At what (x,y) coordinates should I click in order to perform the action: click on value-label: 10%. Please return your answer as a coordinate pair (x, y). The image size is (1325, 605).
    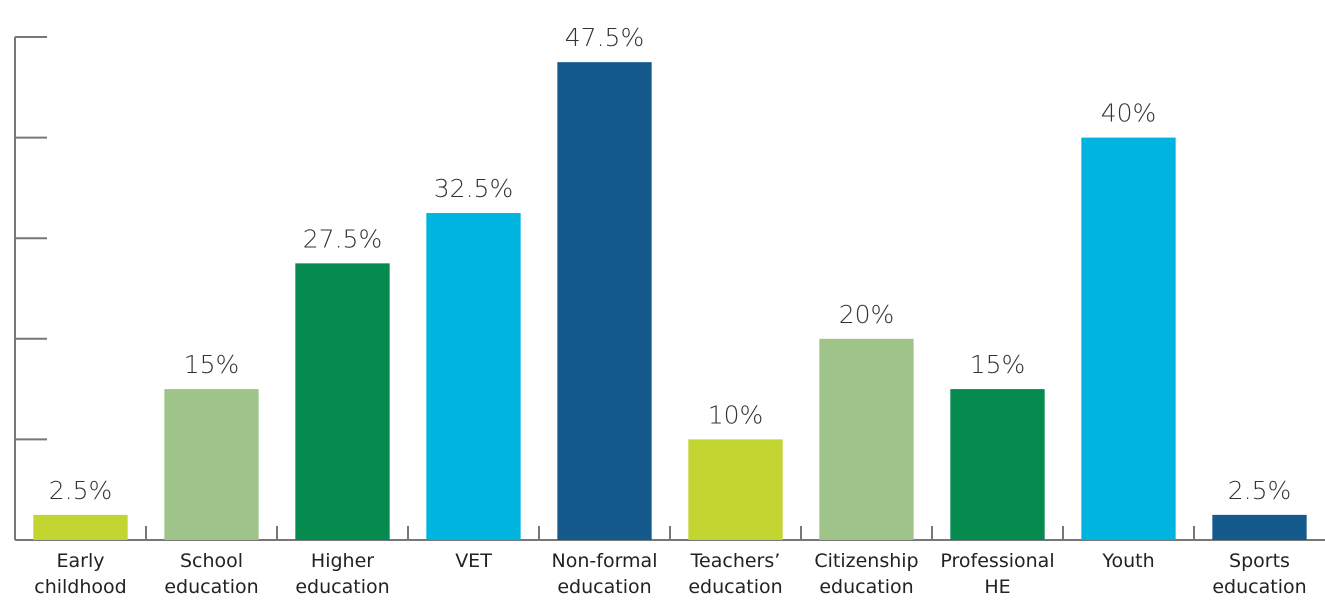
    Looking at the image, I should click on (736, 414).